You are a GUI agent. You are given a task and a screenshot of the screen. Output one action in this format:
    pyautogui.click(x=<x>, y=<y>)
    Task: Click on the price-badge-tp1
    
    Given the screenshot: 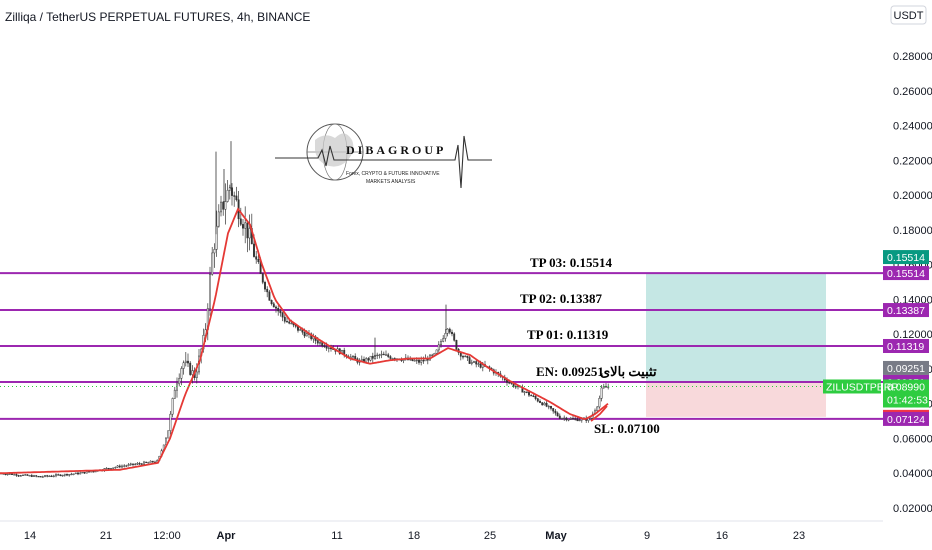 What is the action you would take?
    pyautogui.click(x=906, y=345)
    